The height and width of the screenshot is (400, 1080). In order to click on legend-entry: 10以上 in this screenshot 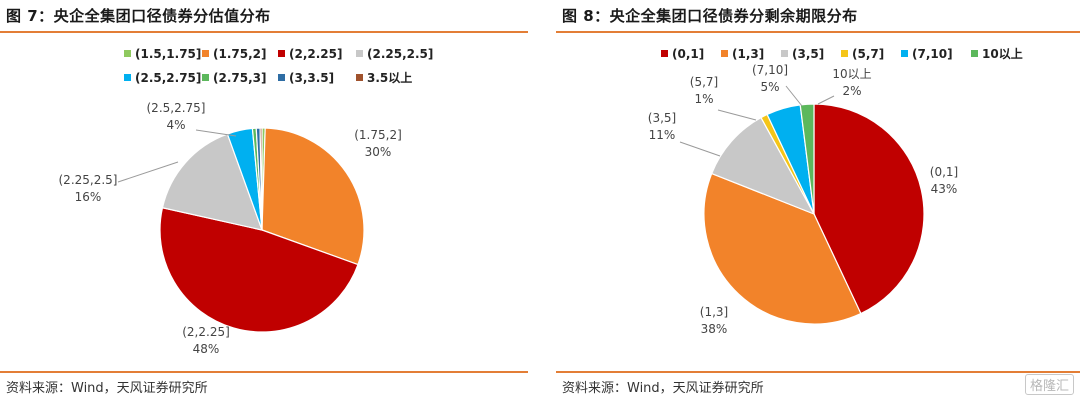, I will do `click(1002, 53)`.